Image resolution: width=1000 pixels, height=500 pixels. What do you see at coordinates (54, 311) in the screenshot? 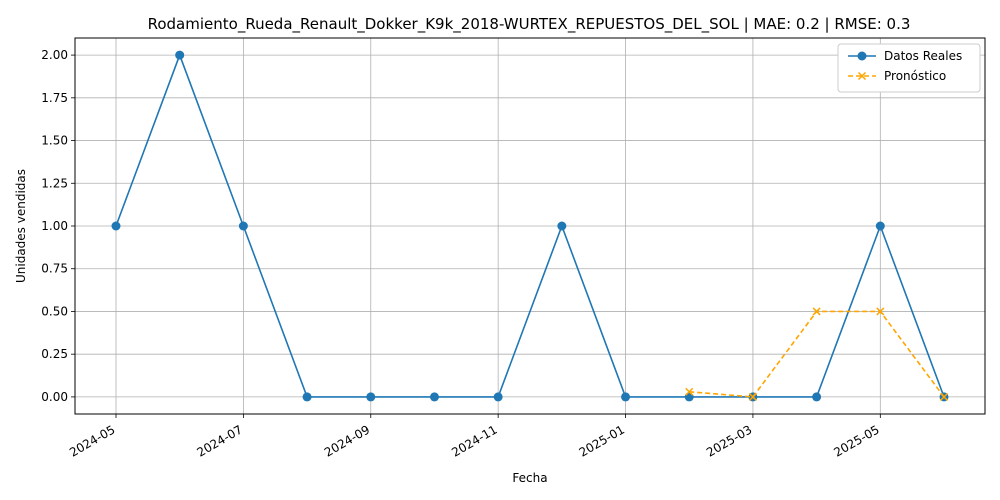
I see `y-tick-label: 0.50` at bounding box center [54, 311].